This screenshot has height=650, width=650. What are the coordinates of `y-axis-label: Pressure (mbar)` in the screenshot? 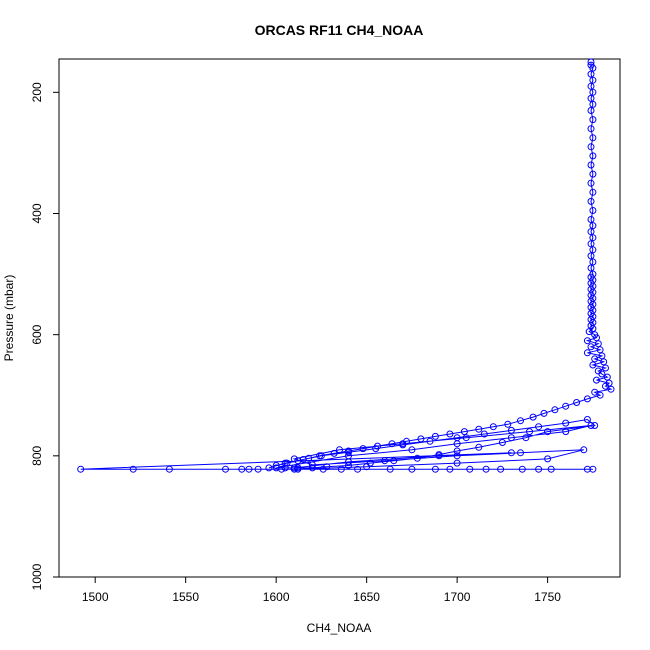 It's located at (9, 318).